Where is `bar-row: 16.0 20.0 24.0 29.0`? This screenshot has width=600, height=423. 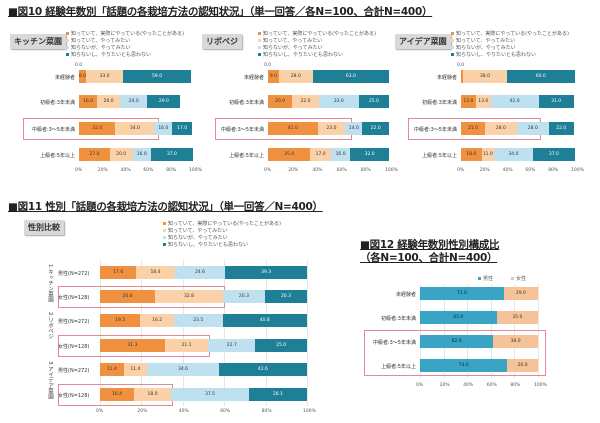
bar-row: 16.0 20.0 24.0 29.0 is located at coordinates (136, 101).